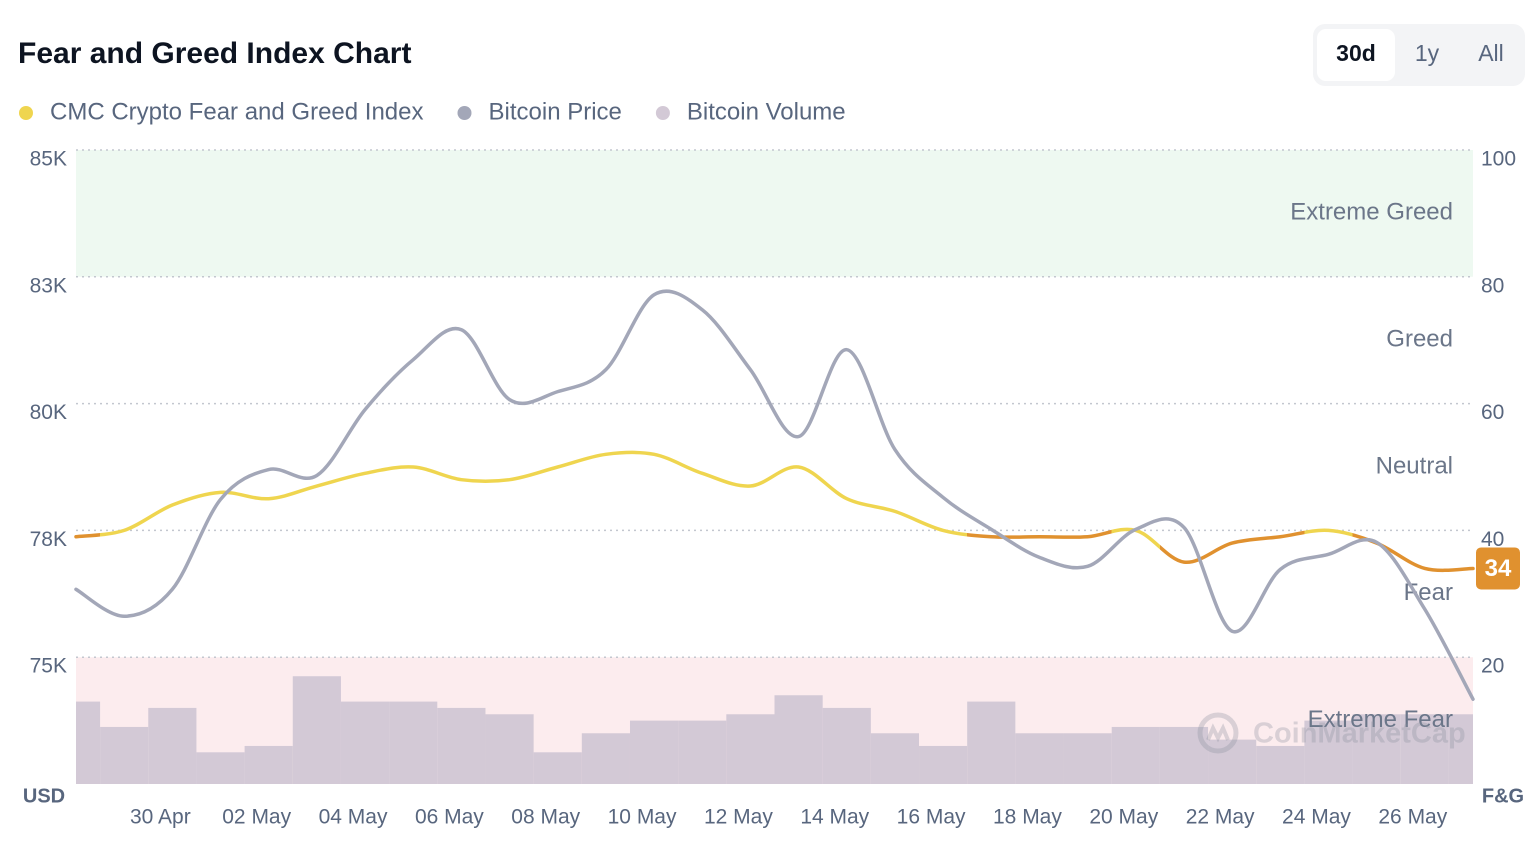 Image resolution: width=1540 pixels, height=862 pixels. I want to click on x-tick-label: 24 May, so click(1316, 817).